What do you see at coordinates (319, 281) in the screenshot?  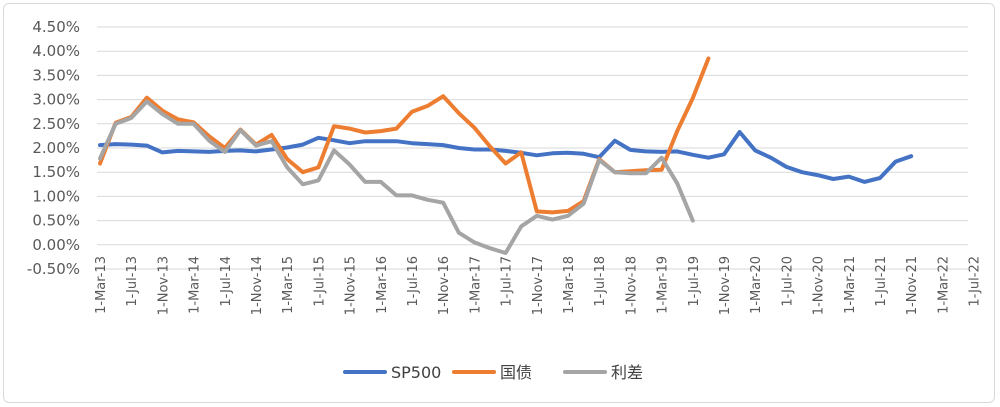 I see `x-tick-label: 1-Jul-15` at bounding box center [319, 281].